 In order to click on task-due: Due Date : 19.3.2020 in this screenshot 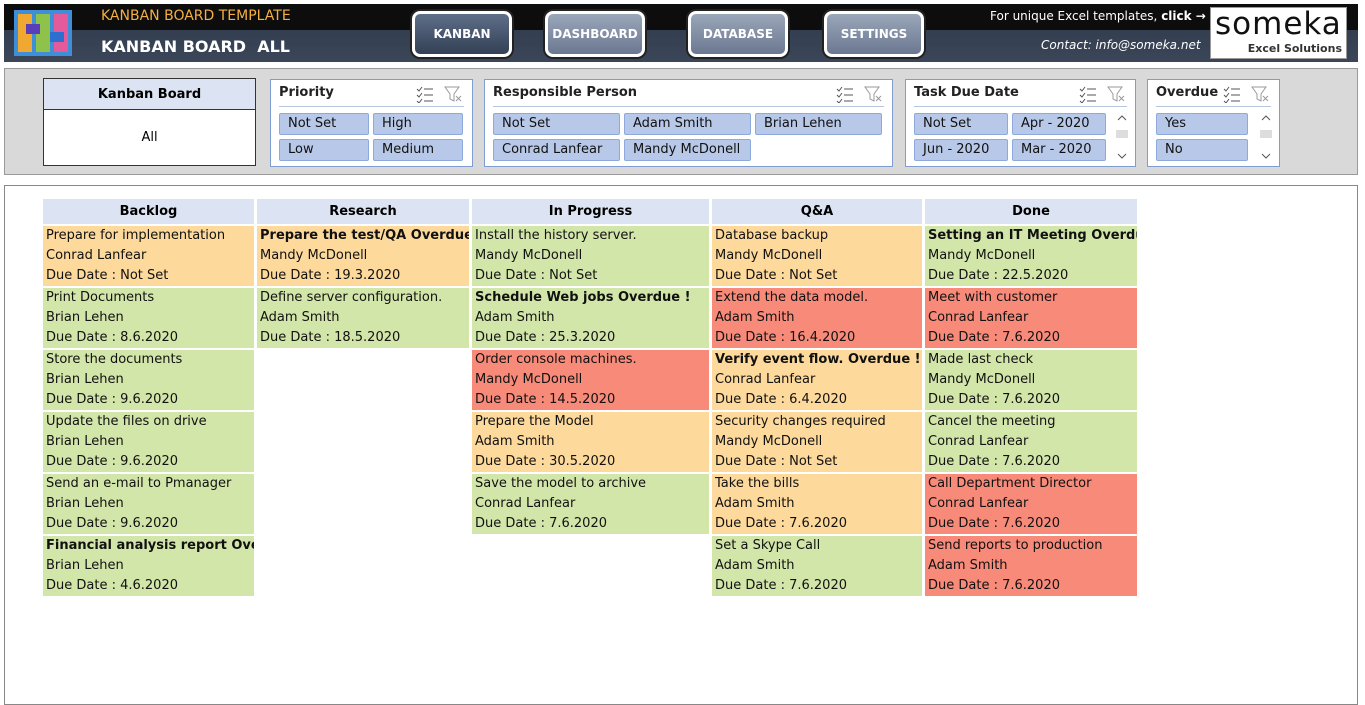, I will do `click(330, 275)`.